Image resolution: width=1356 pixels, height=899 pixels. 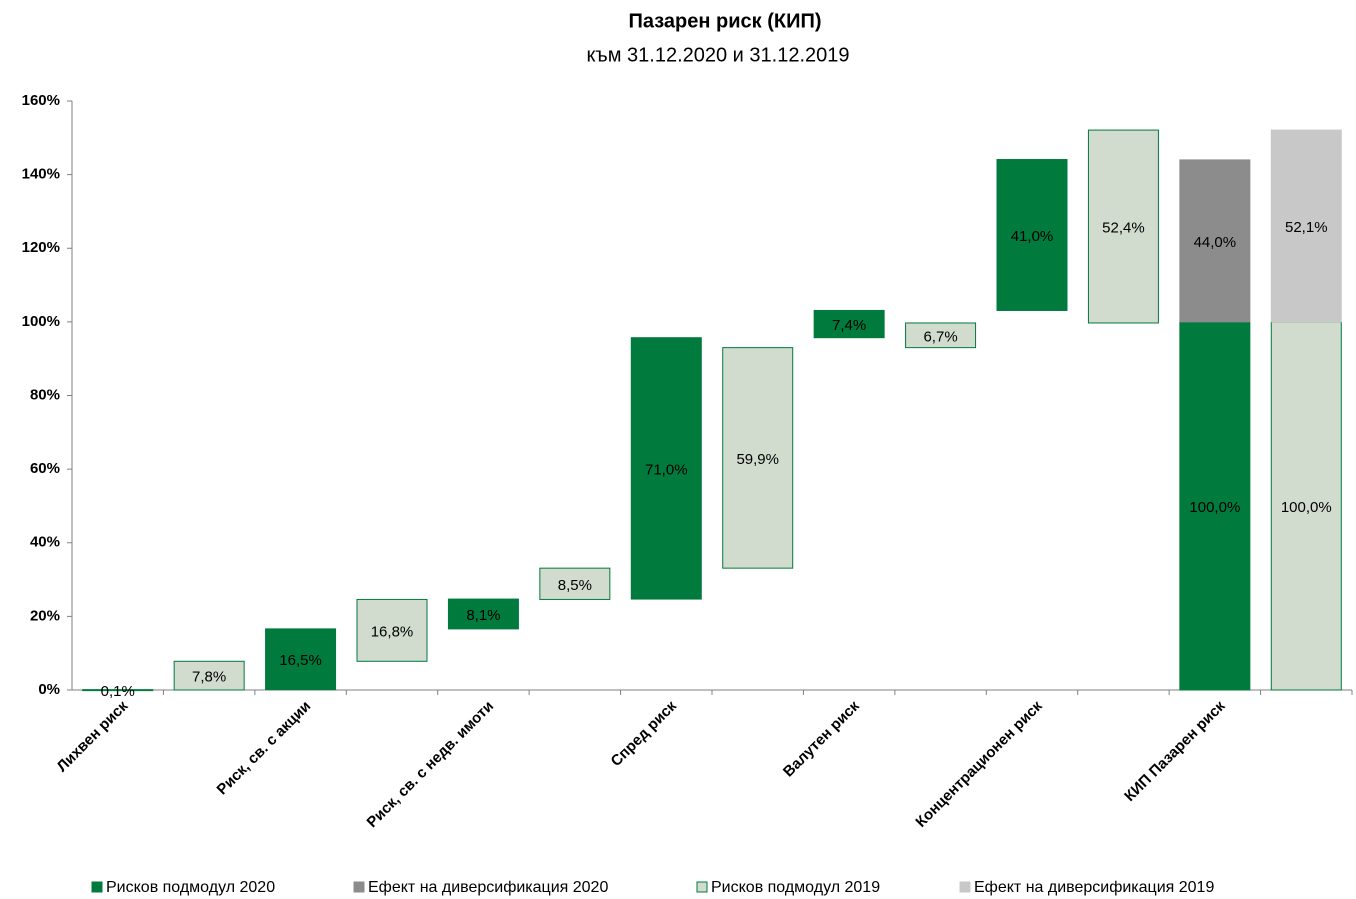 I want to click on legend-label: Ефект на диверсификация 2020, so click(x=488, y=887).